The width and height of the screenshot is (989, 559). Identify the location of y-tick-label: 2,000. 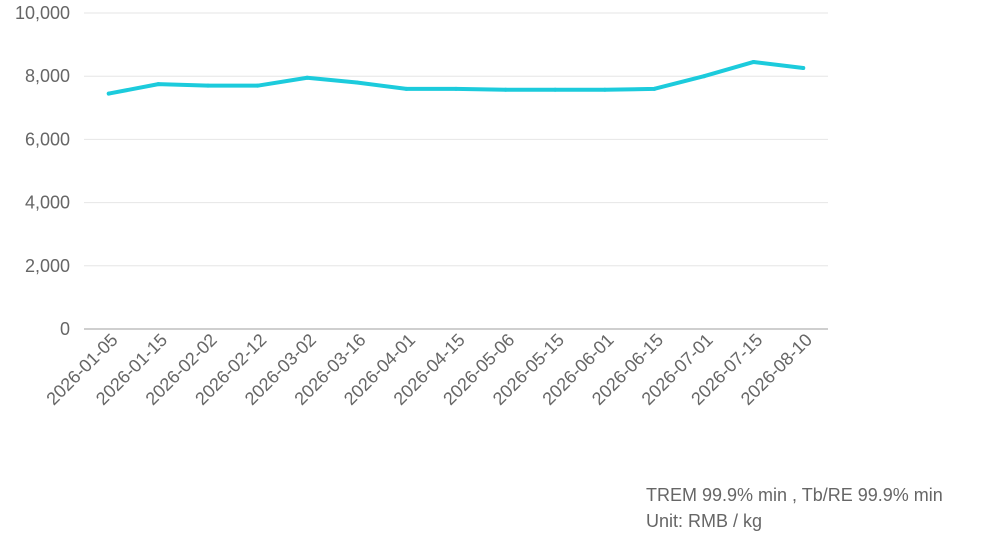
(47, 266).